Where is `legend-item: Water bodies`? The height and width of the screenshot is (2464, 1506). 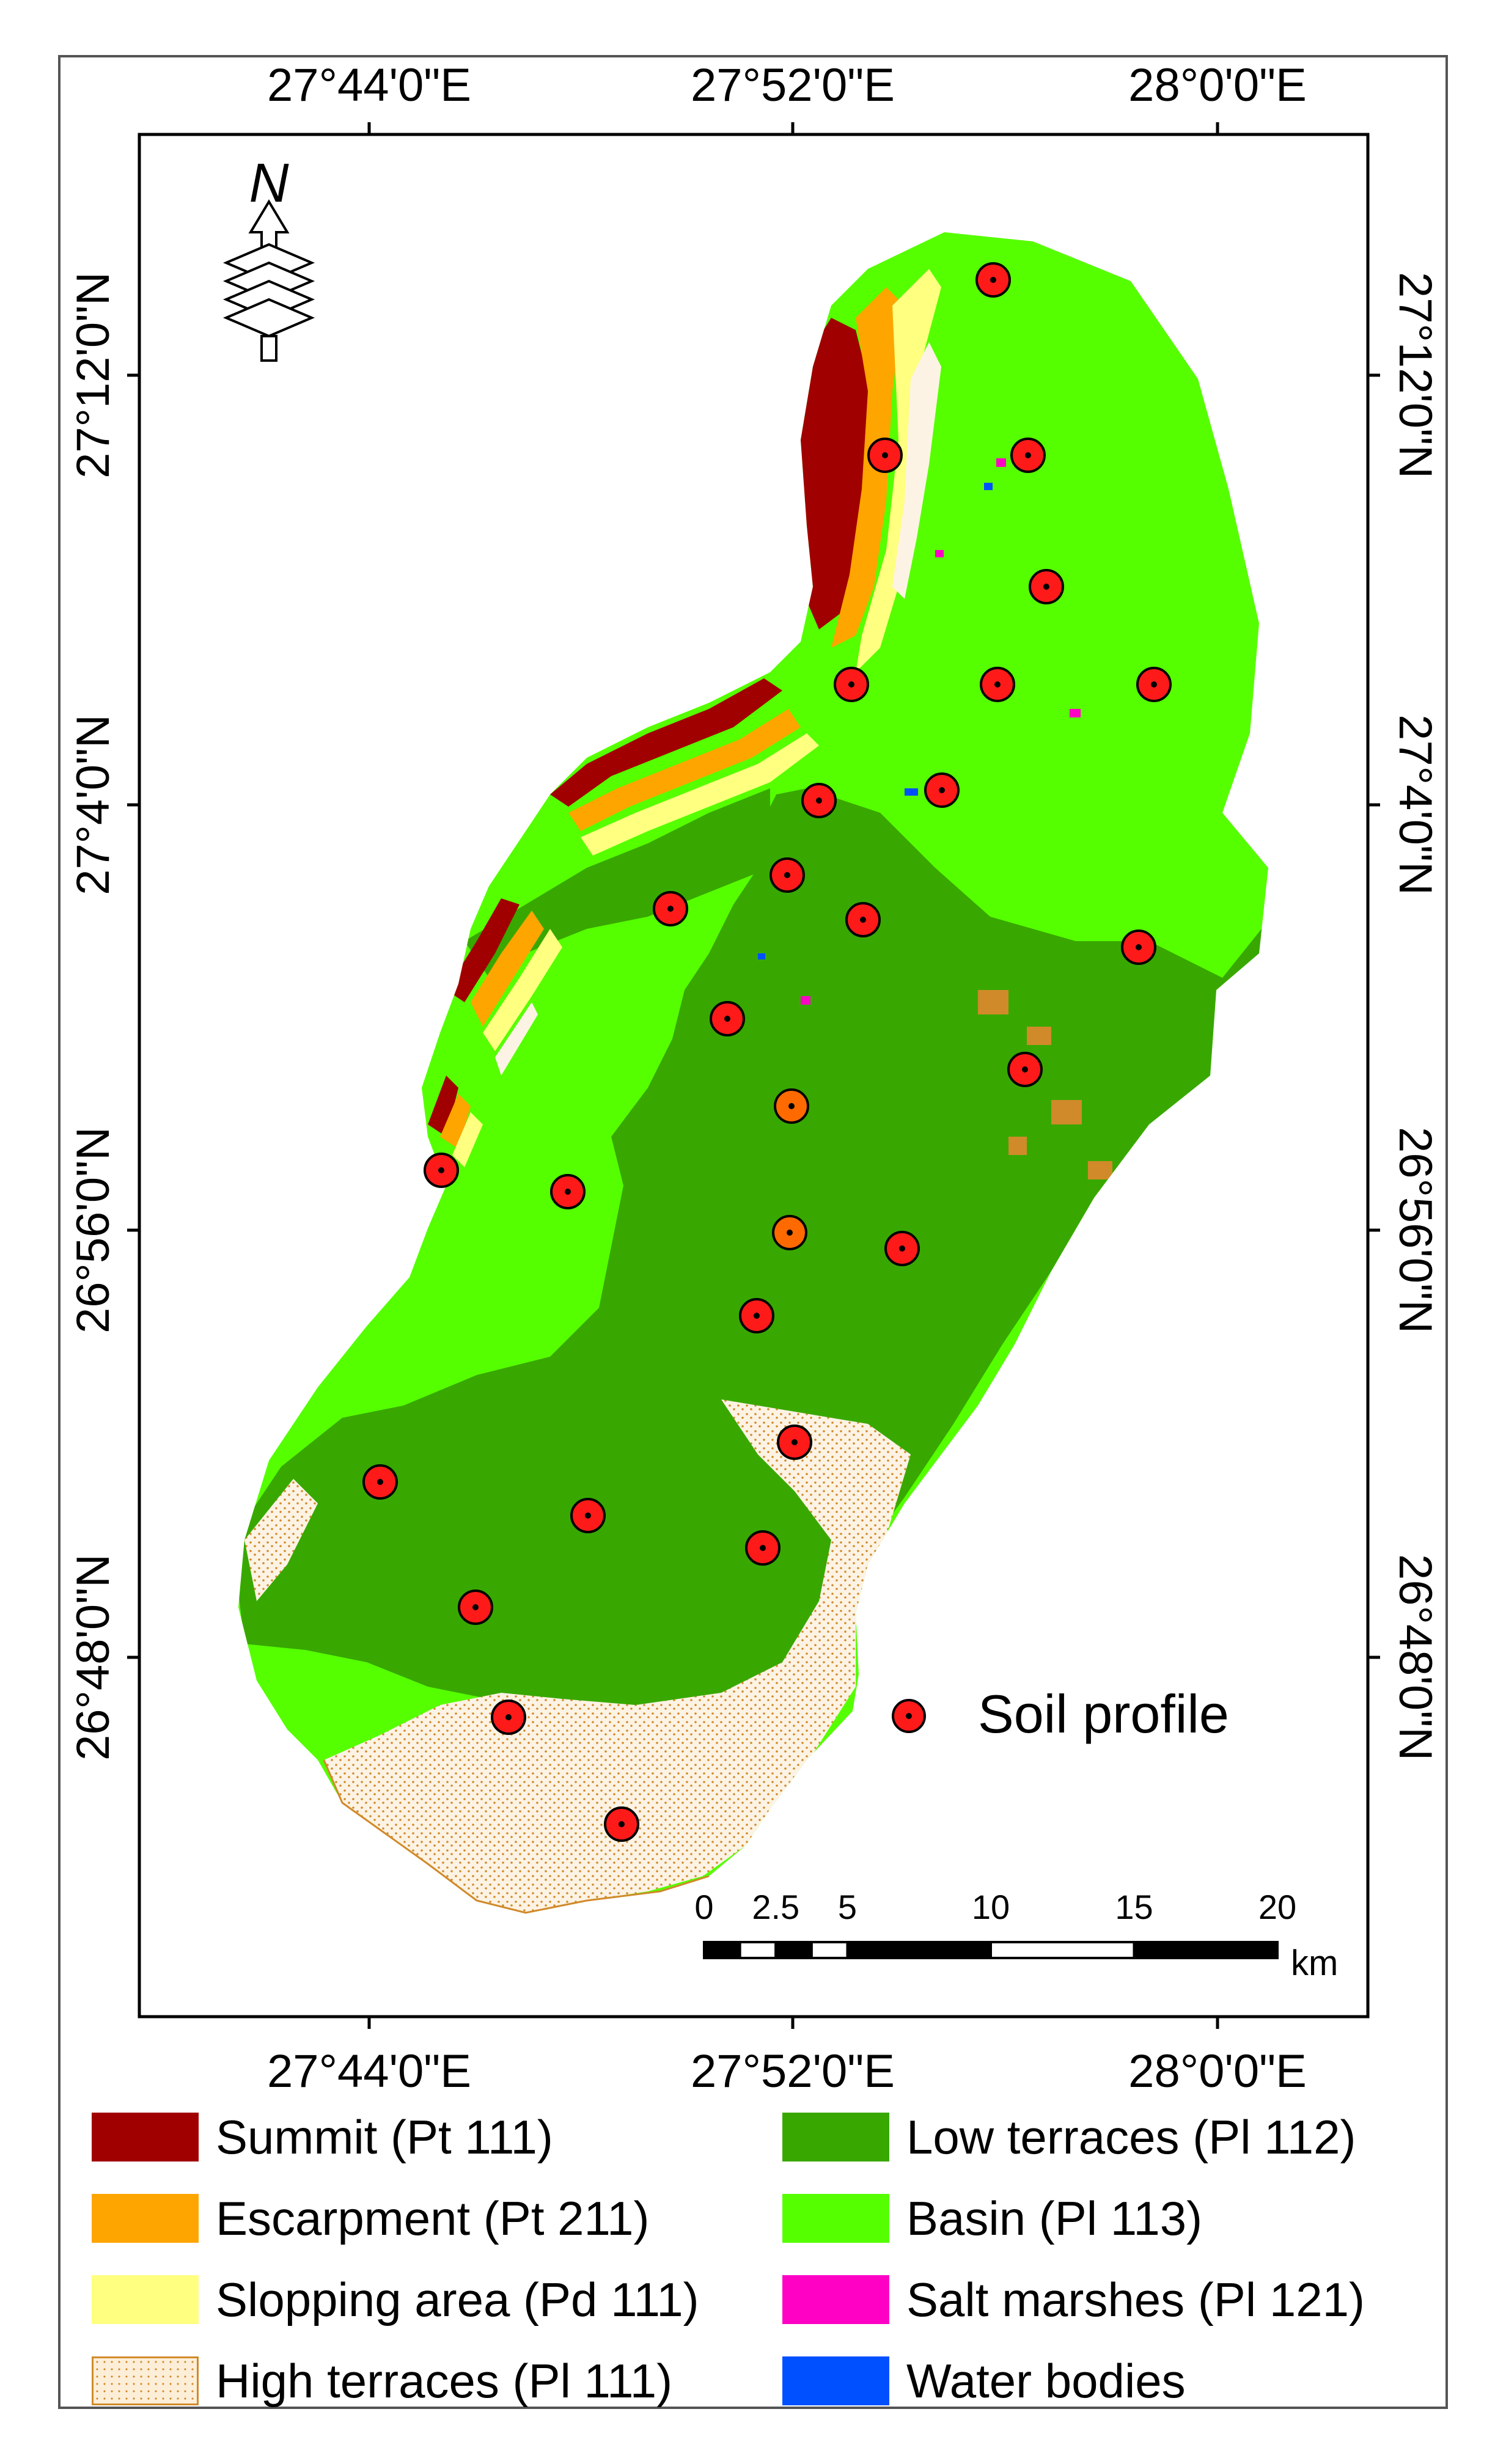
legend-item: Water bodies is located at coordinates (984, 2381).